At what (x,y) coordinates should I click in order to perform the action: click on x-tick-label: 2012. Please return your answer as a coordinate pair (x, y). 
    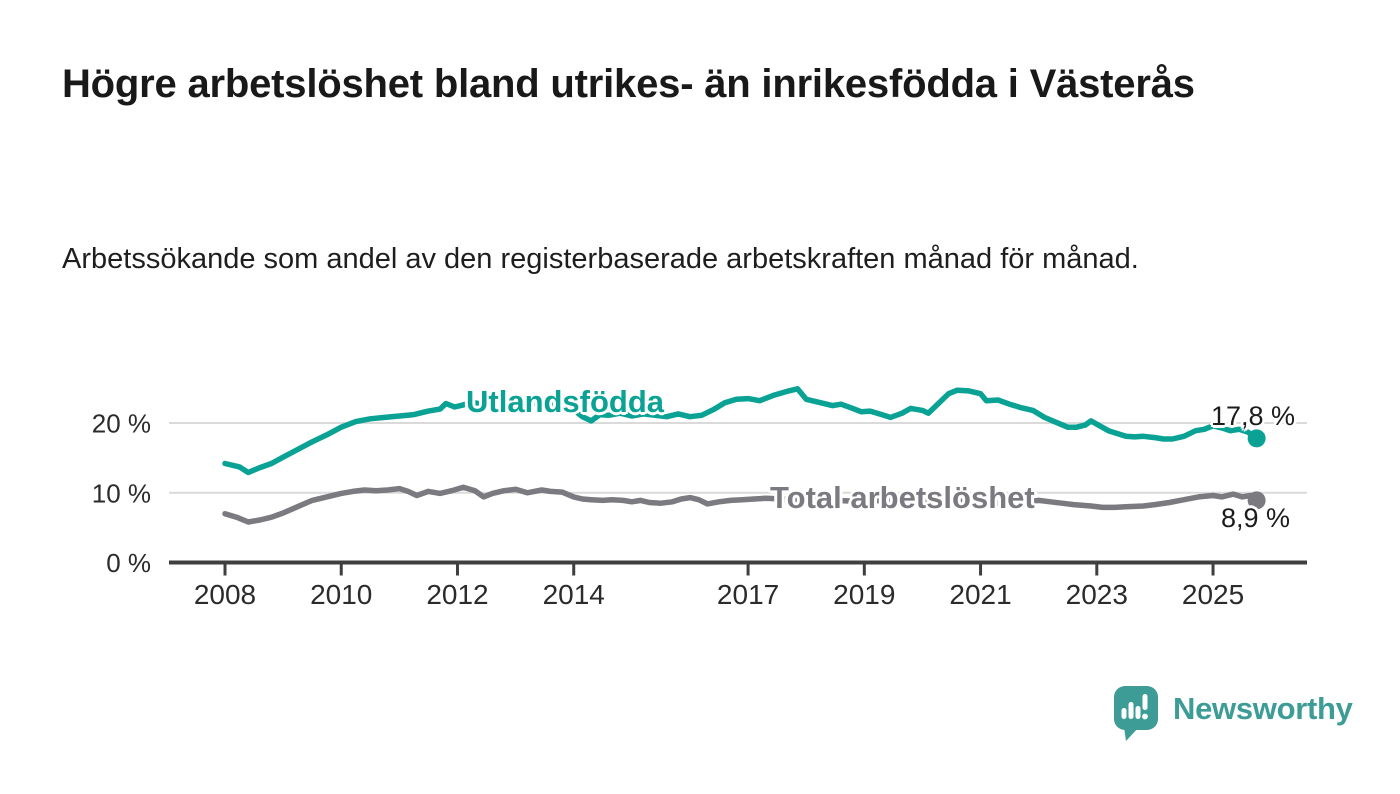
    Looking at the image, I should click on (457, 594).